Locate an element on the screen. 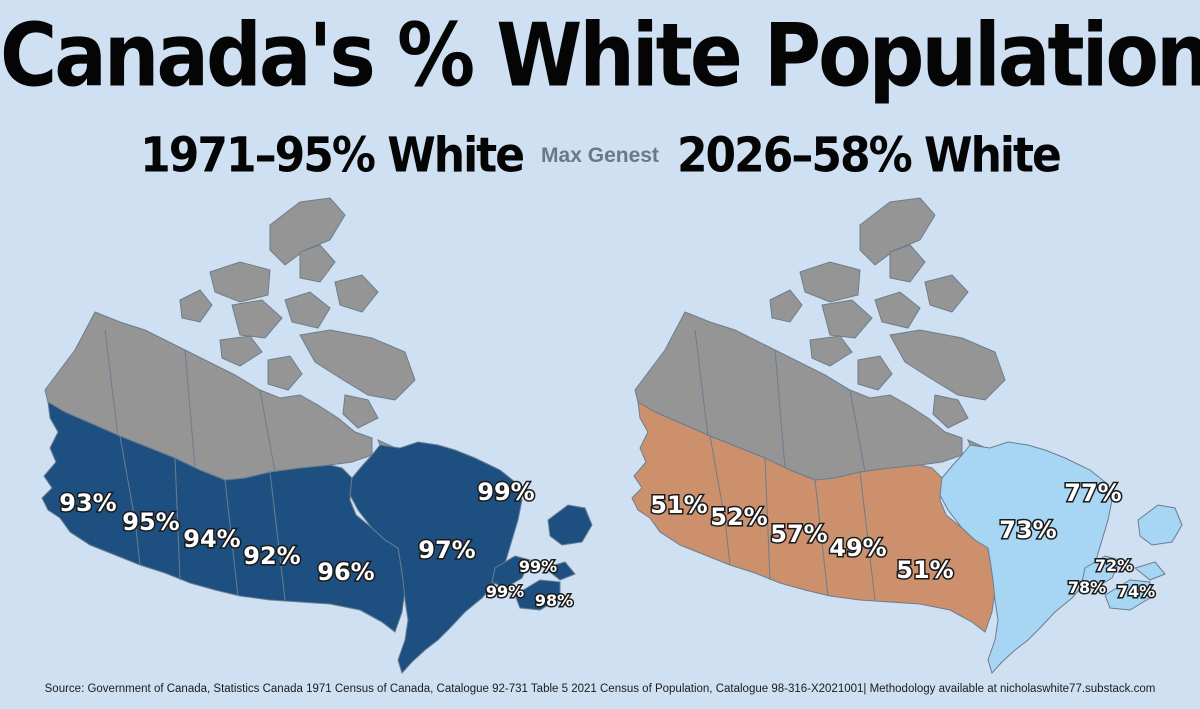 The width and height of the screenshot is (1200, 709). label-1971-qc: 97% is located at coordinates (446, 550).